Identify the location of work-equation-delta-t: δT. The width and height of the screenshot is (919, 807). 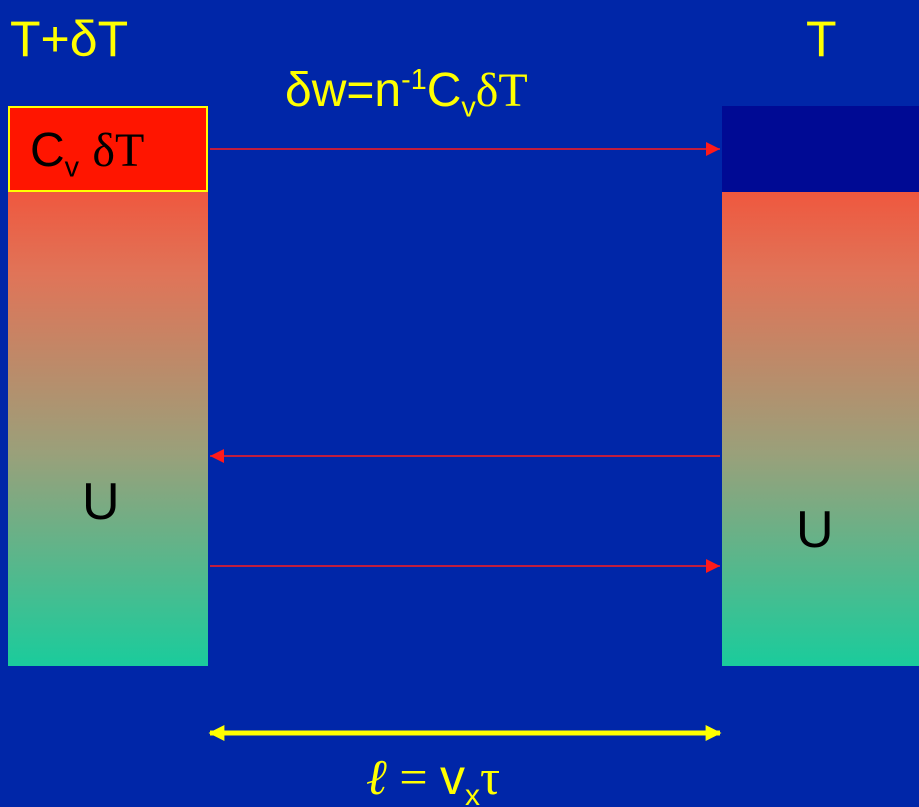
(501, 90).